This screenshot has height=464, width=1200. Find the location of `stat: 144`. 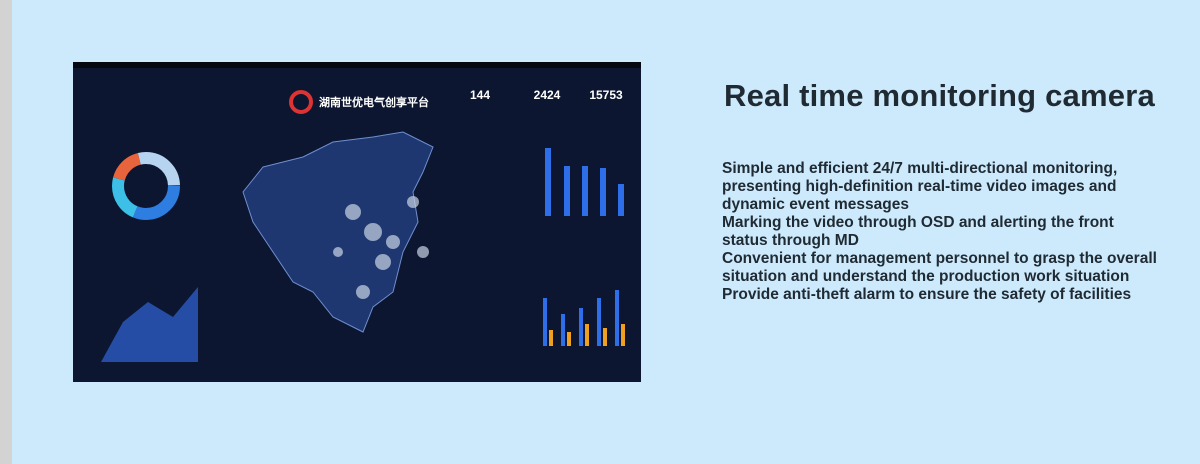

stat: 144 is located at coordinates (480, 95).